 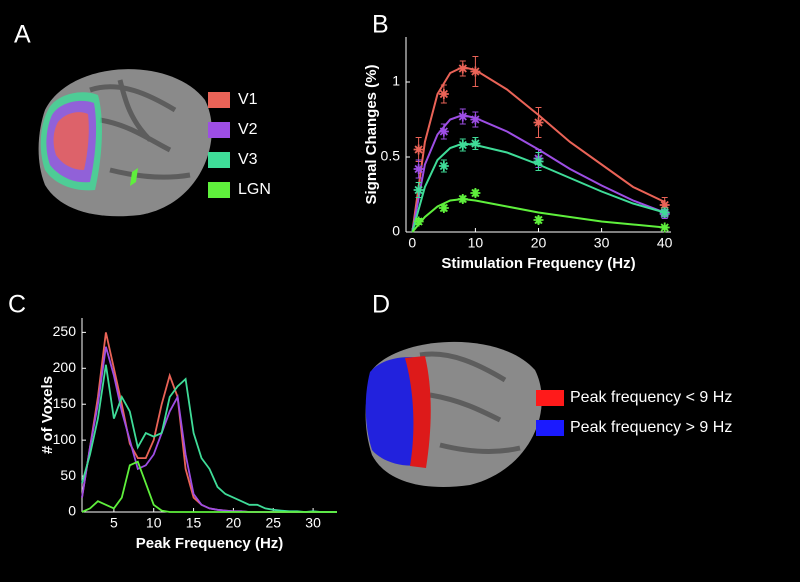 I want to click on y-axis-label: Signal Changes (%), so click(x=371, y=134).